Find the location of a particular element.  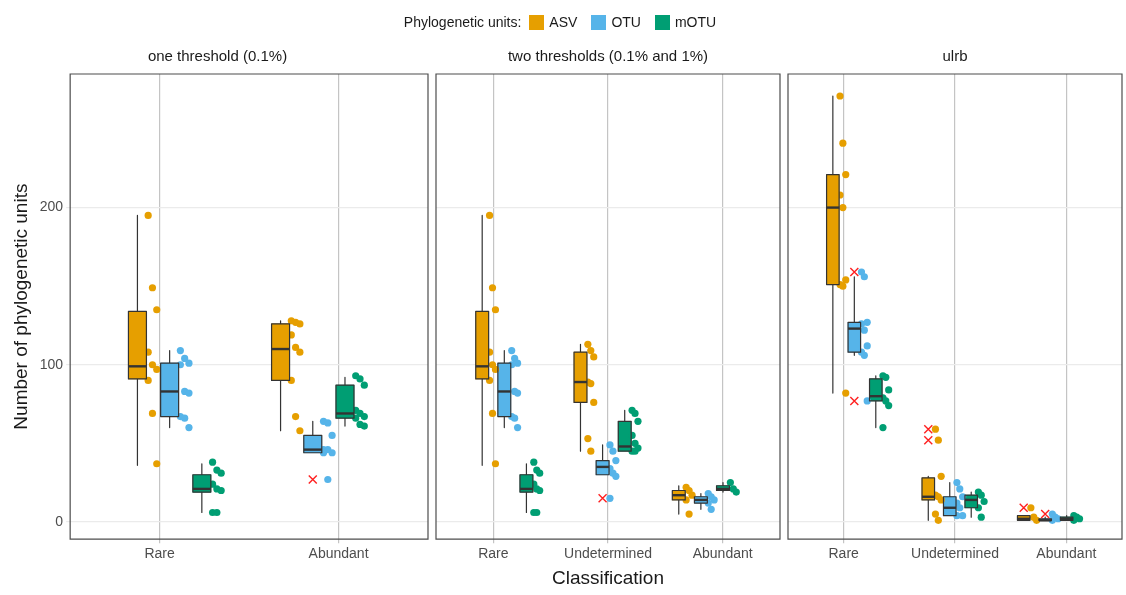

y-axis-title: Number of phylogenetic units is located at coordinates (20, 306).